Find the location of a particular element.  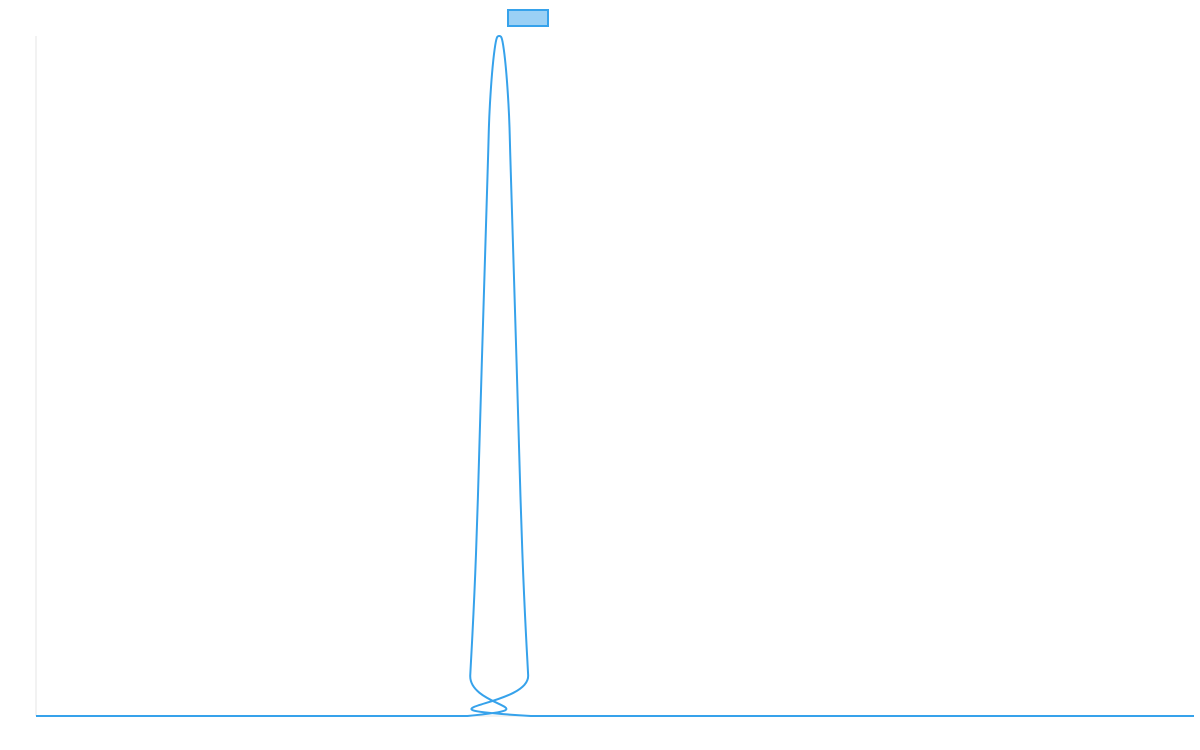

legend is located at coordinates (528, 18).